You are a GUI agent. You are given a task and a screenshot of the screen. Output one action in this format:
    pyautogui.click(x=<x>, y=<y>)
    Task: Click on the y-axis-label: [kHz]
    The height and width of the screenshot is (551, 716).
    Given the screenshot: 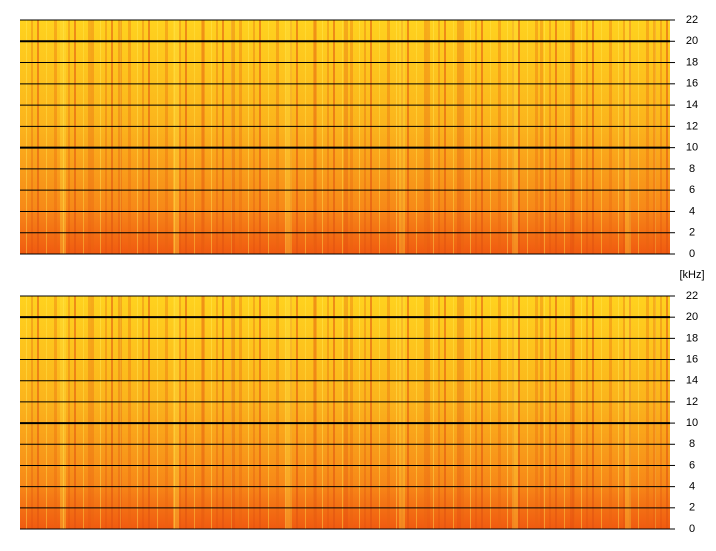 What is the action you would take?
    pyautogui.click(x=691, y=275)
    